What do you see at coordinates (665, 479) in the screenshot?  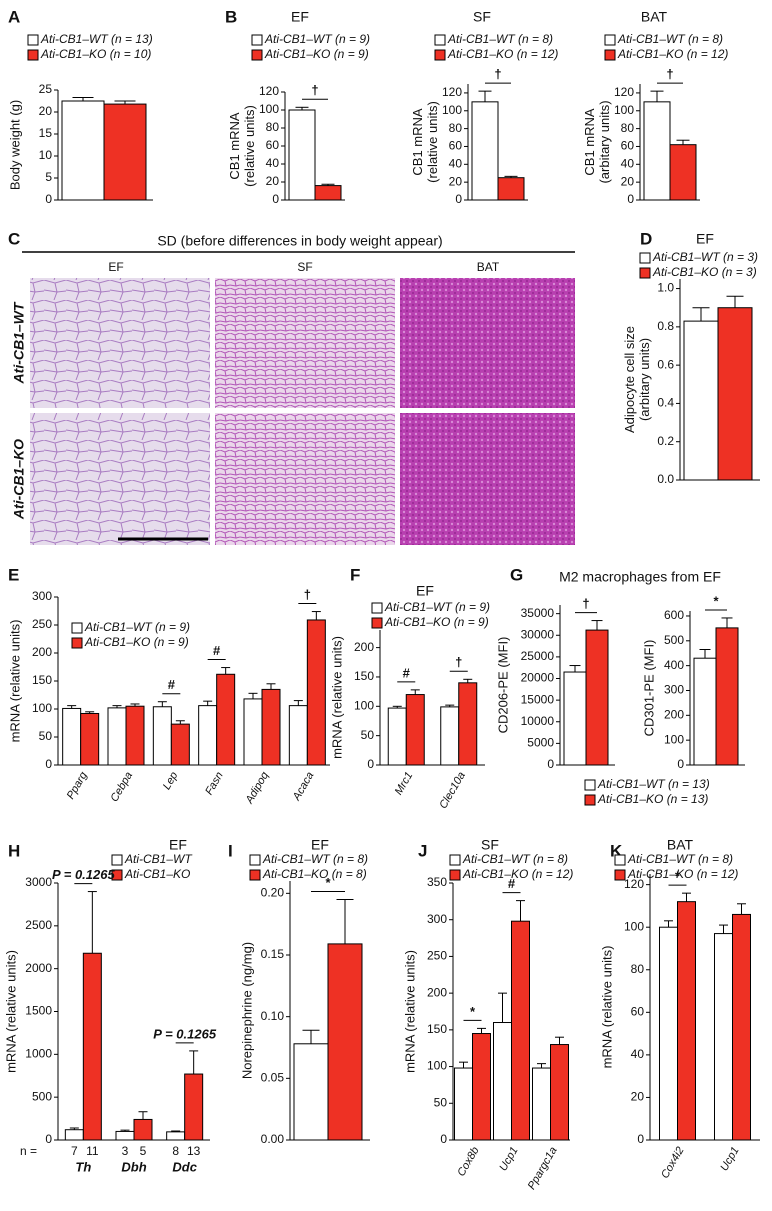 I see `y-tick-label: 0.0` at bounding box center [665, 479].